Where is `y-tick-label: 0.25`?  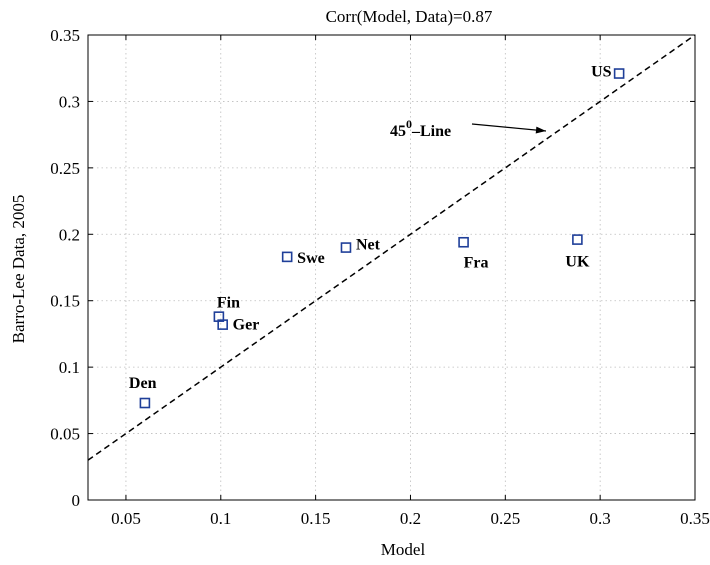
y-tick-label: 0.25 is located at coordinates (65, 168).